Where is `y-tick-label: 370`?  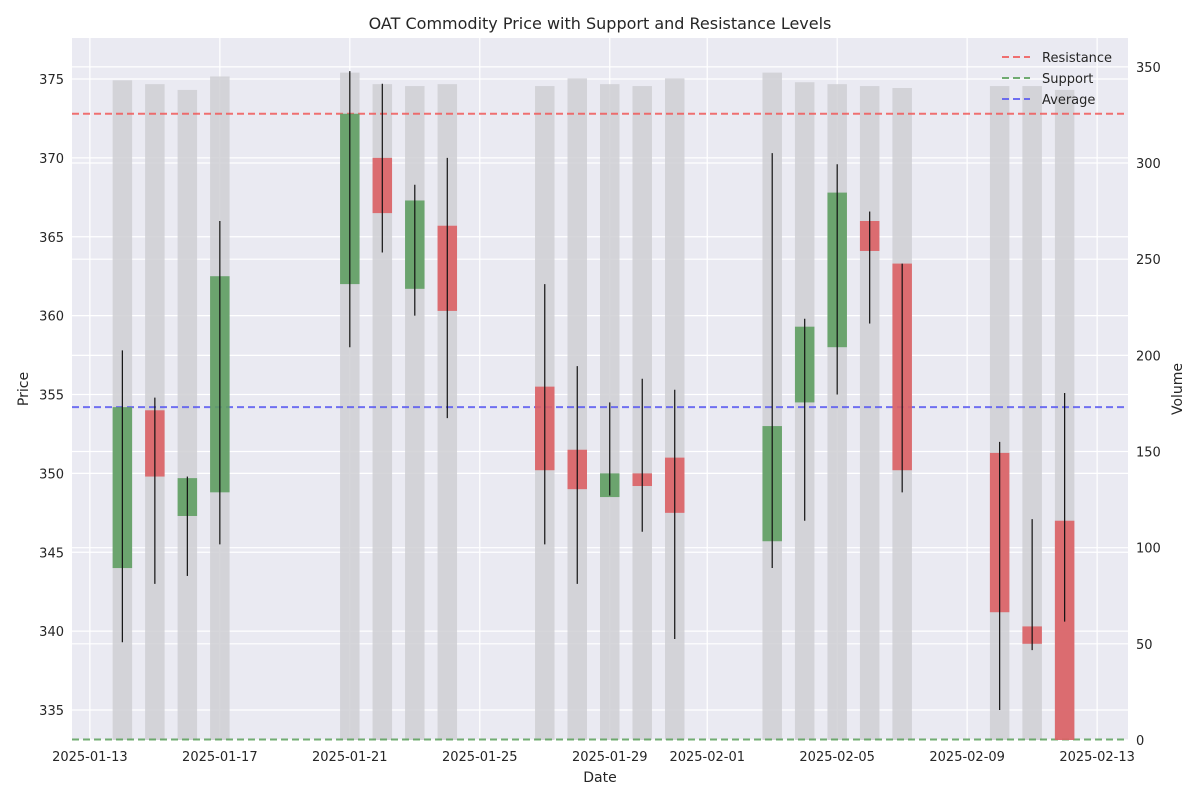
y-tick-label: 370 is located at coordinates (51, 159).